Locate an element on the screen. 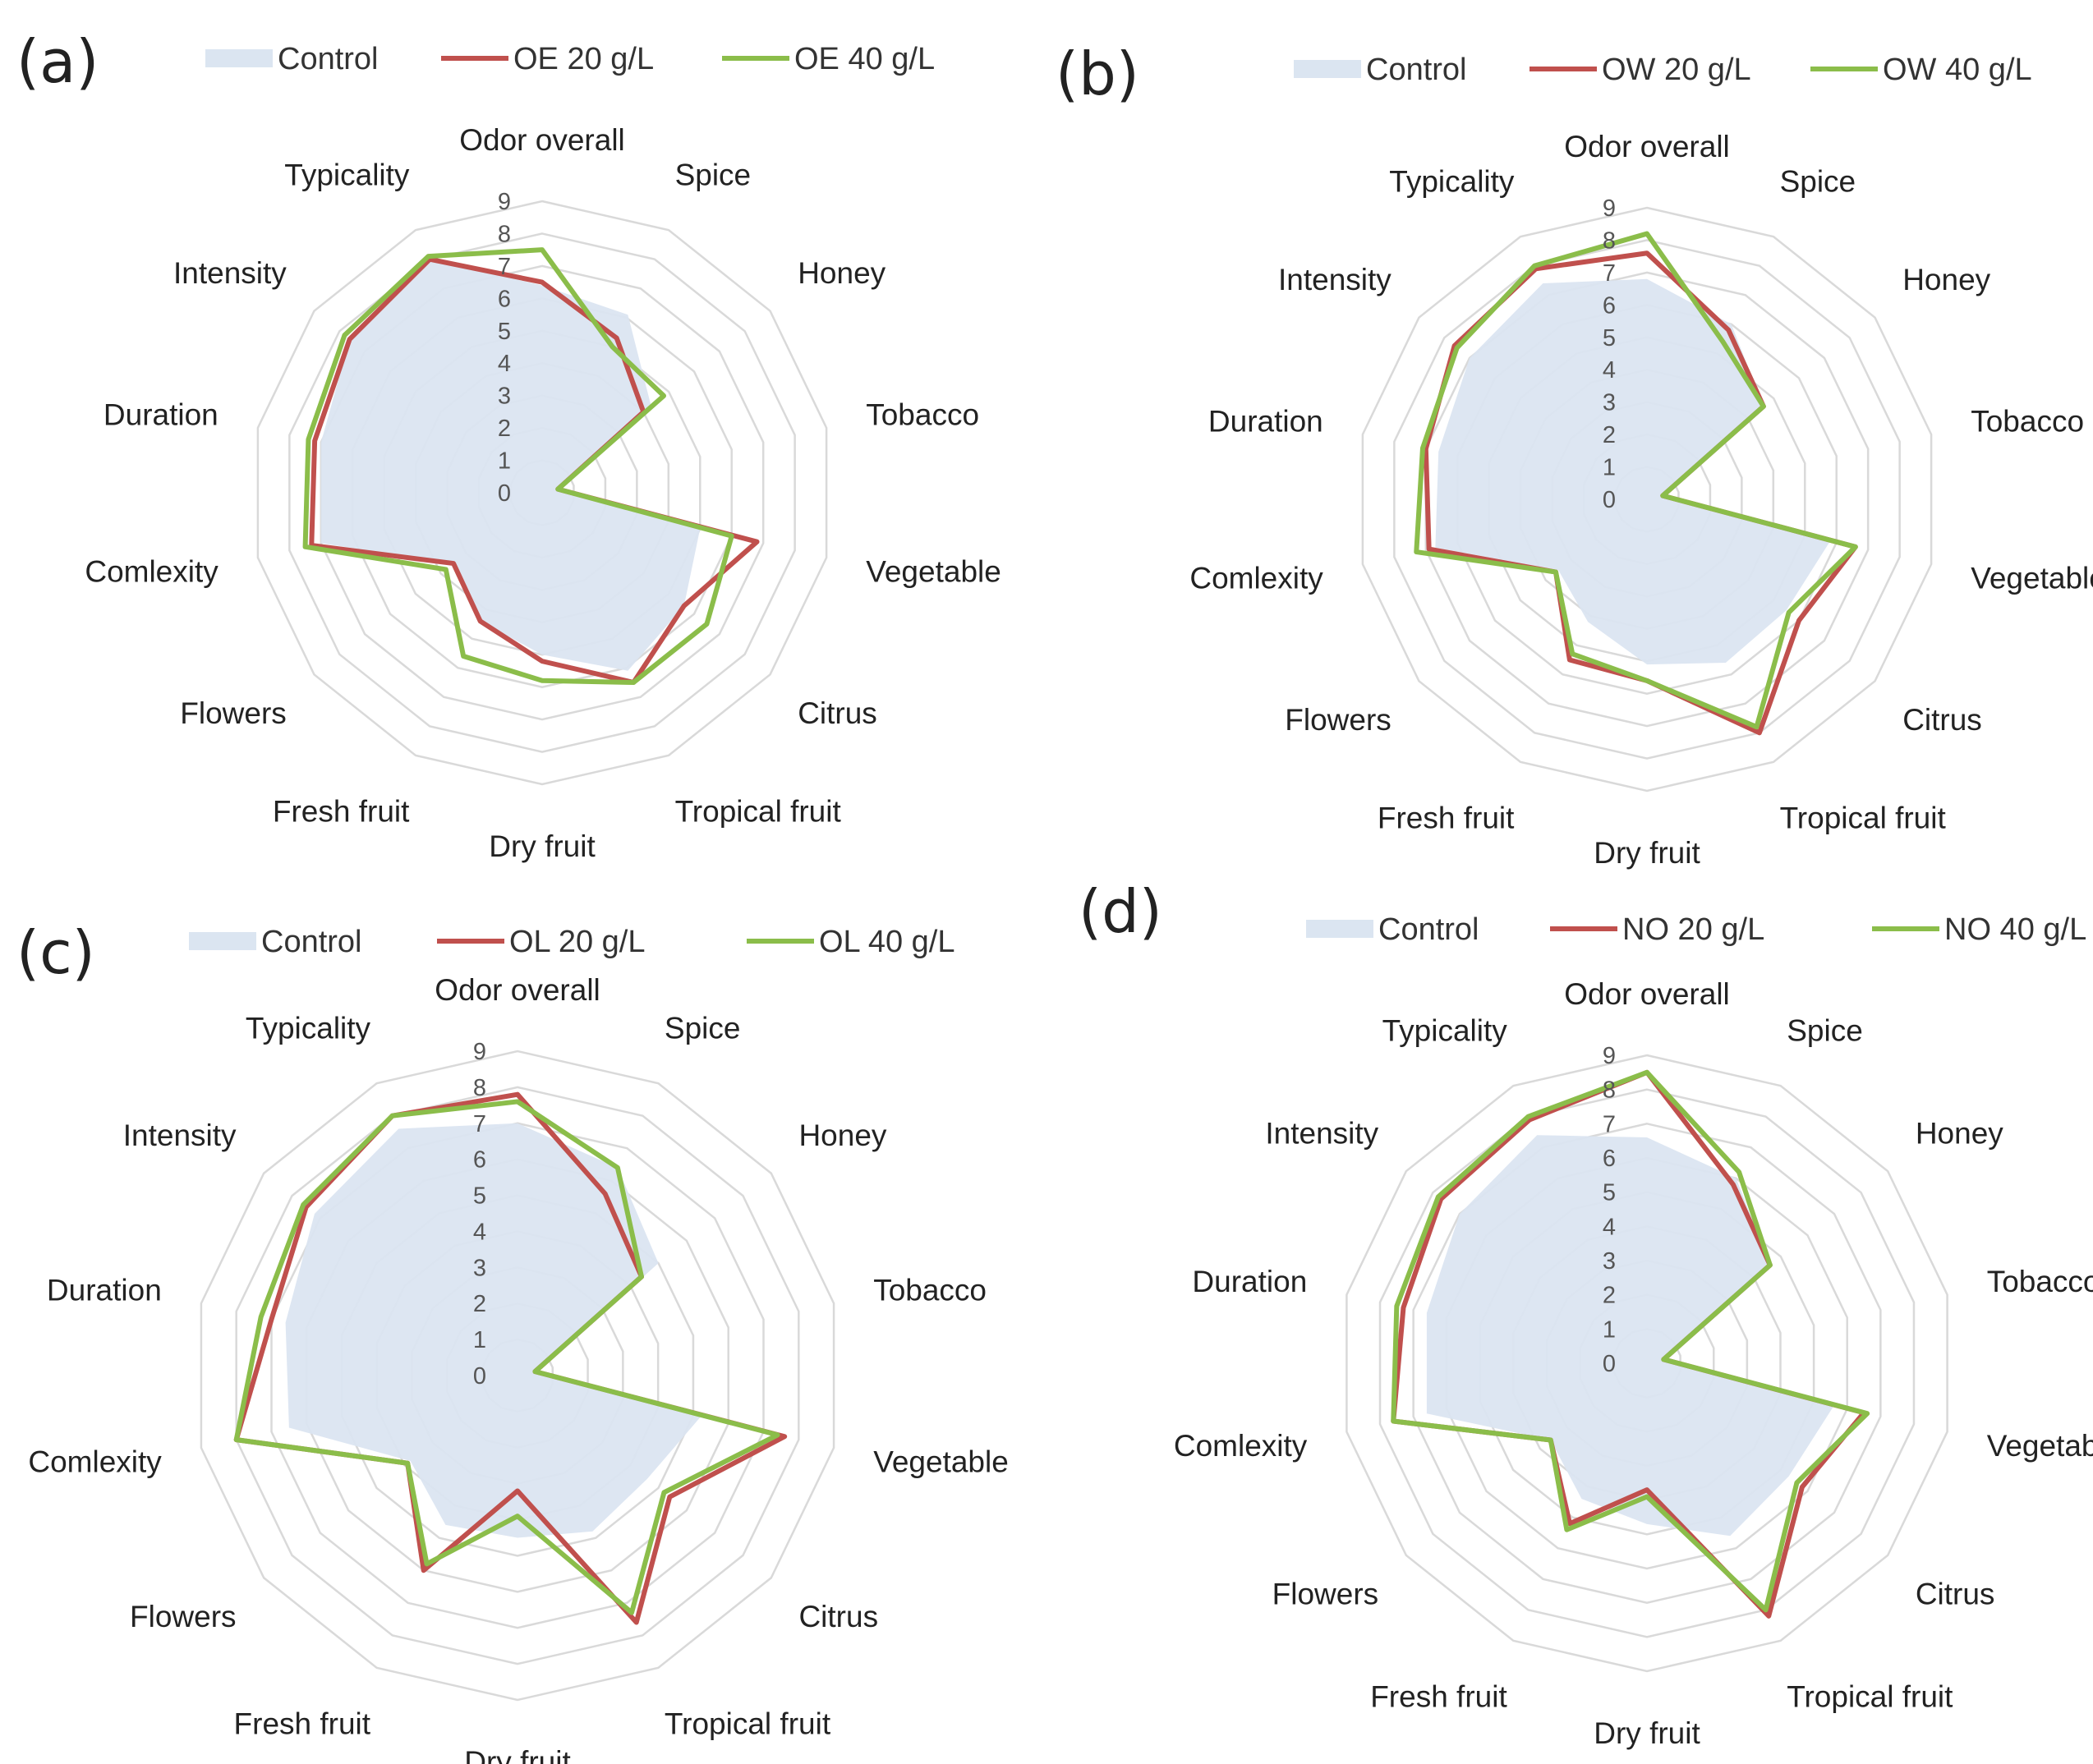 Image resolution: width=2093 pixels, height=1764 pixels. series-line-ol-40-g-l is located at coordinates (507, 1357).